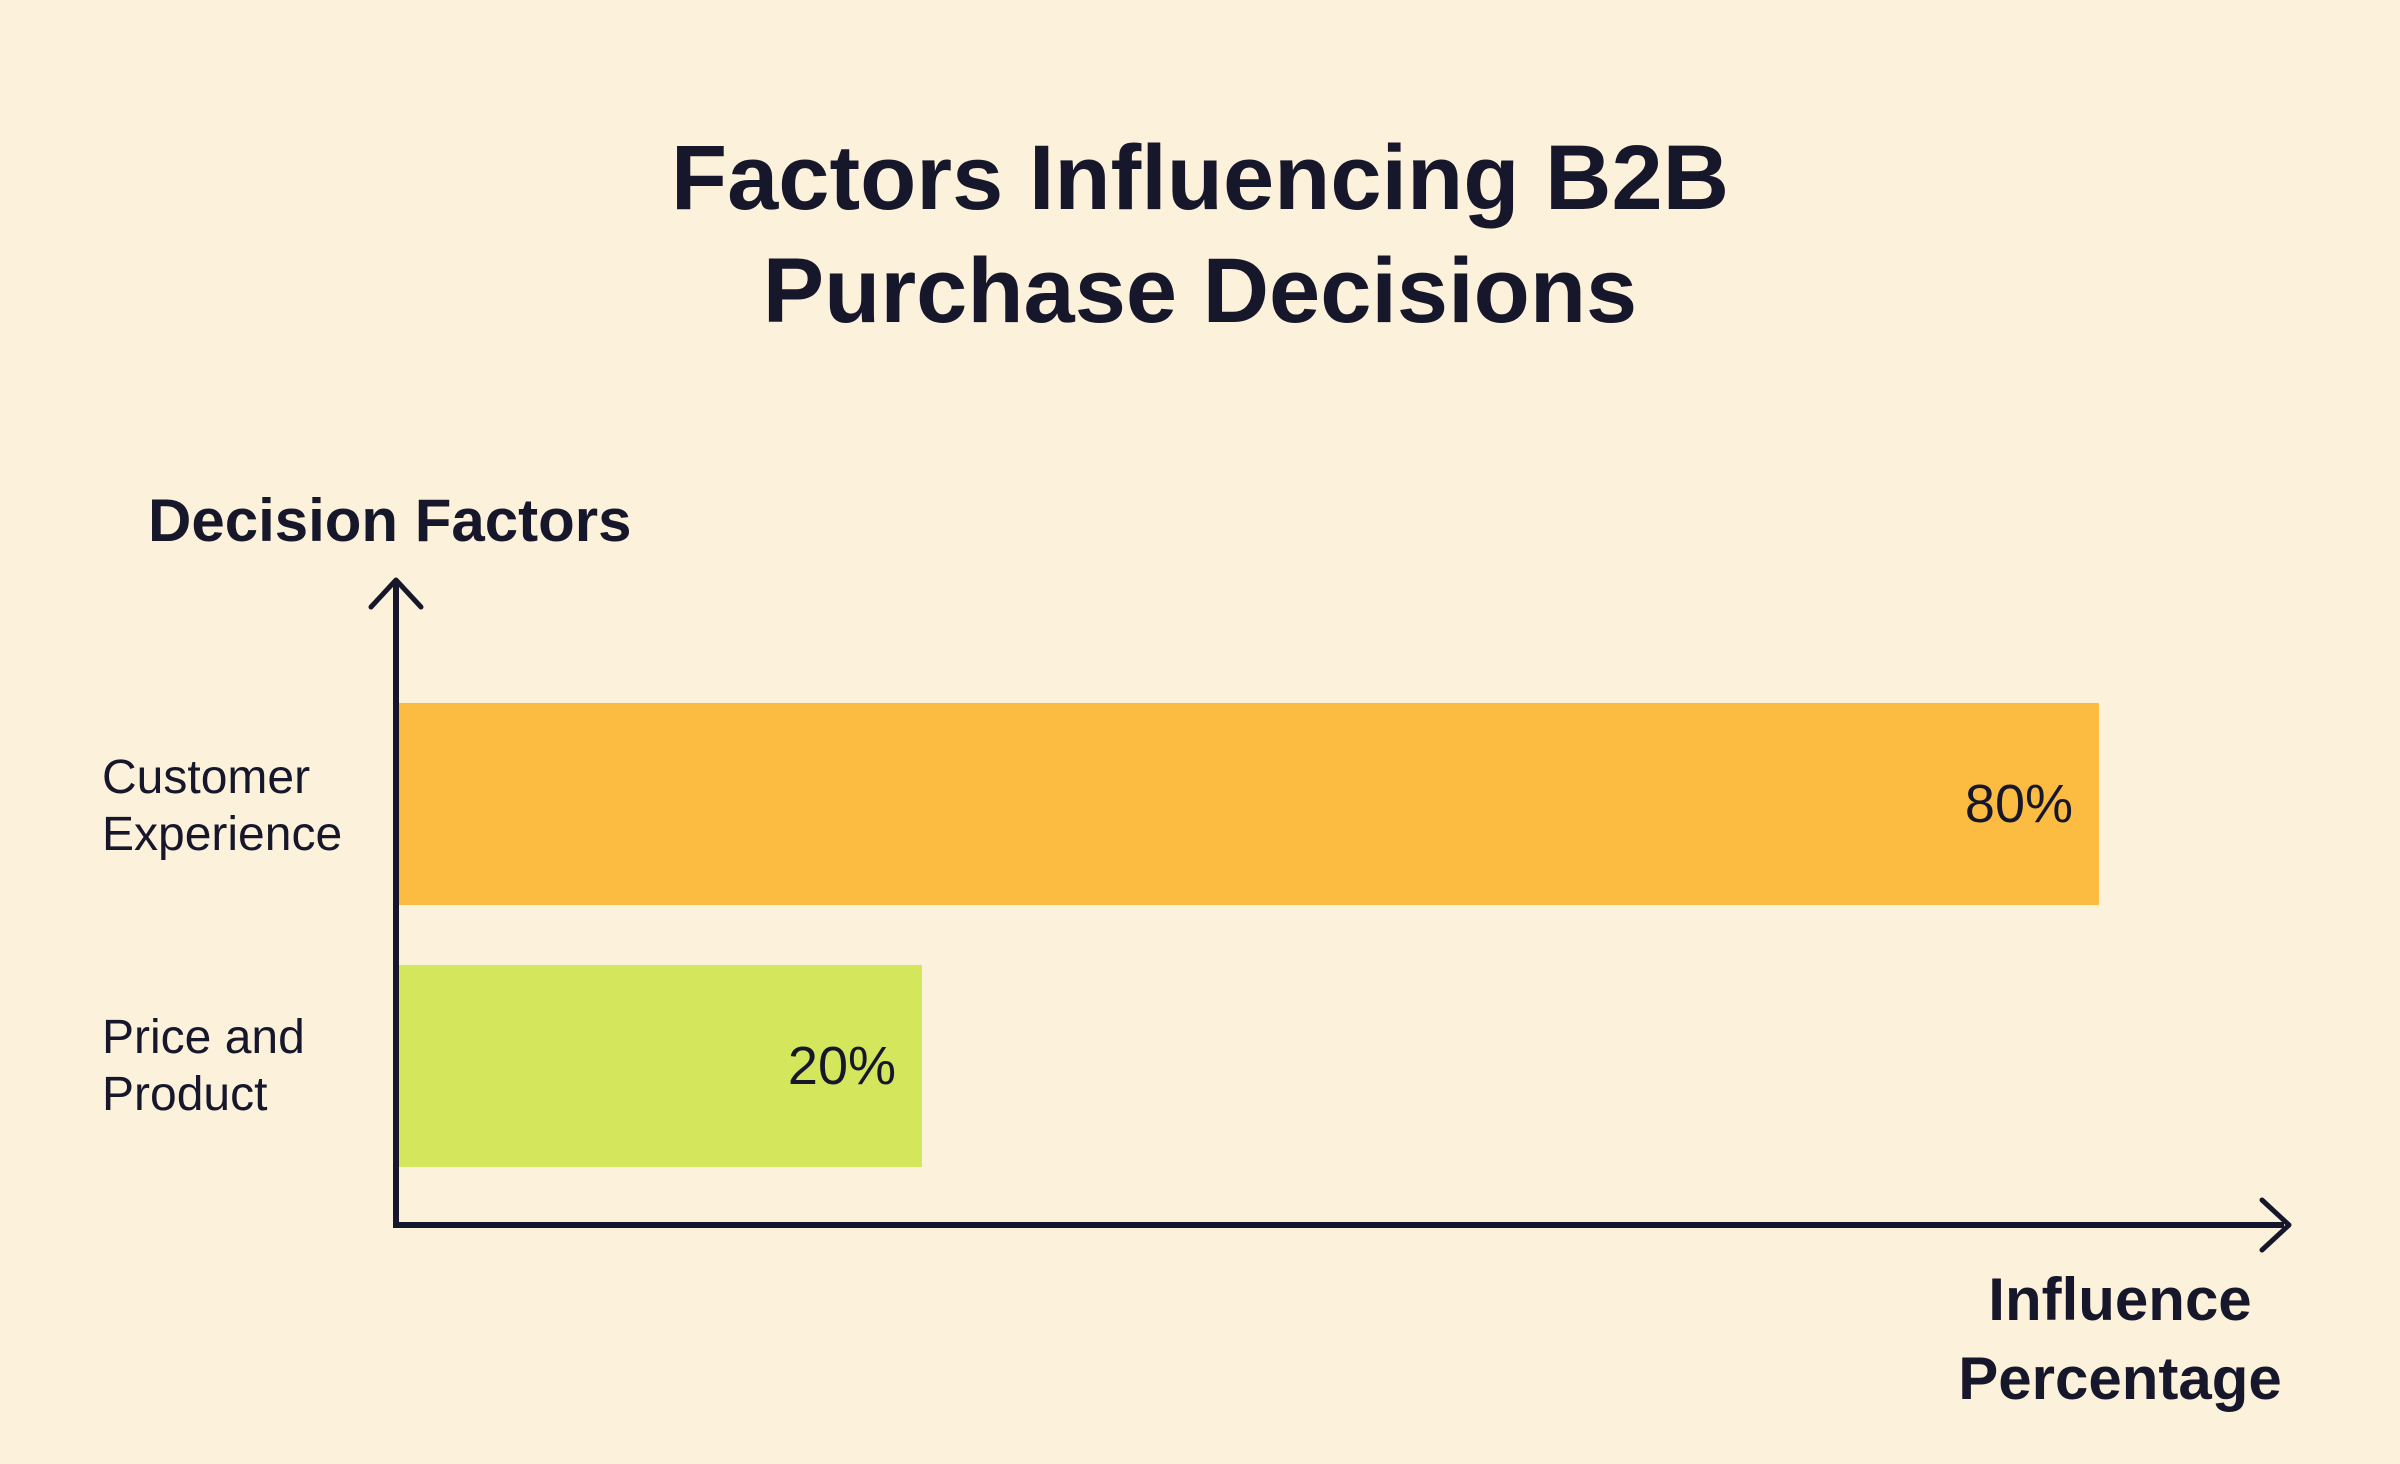 This screenshot has height=1464, width=2400. I want to click on category-label-customer-experience: Customer Experience, so click(222, 806).